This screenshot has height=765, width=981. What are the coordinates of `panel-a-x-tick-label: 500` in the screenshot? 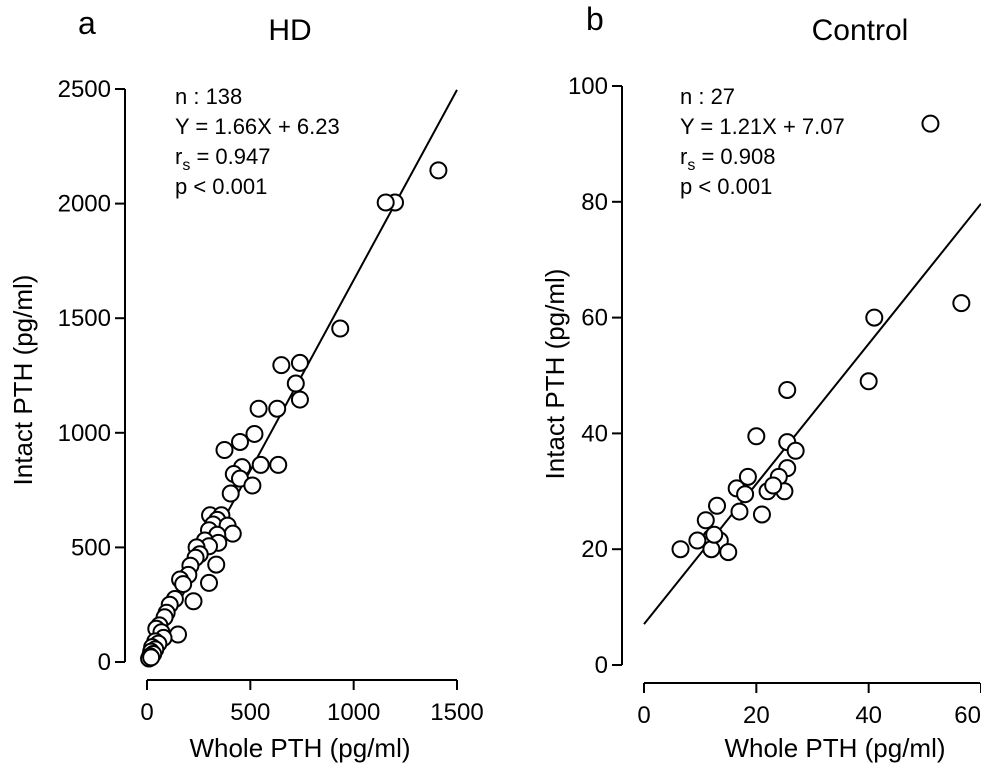 It's located at (250, 712).